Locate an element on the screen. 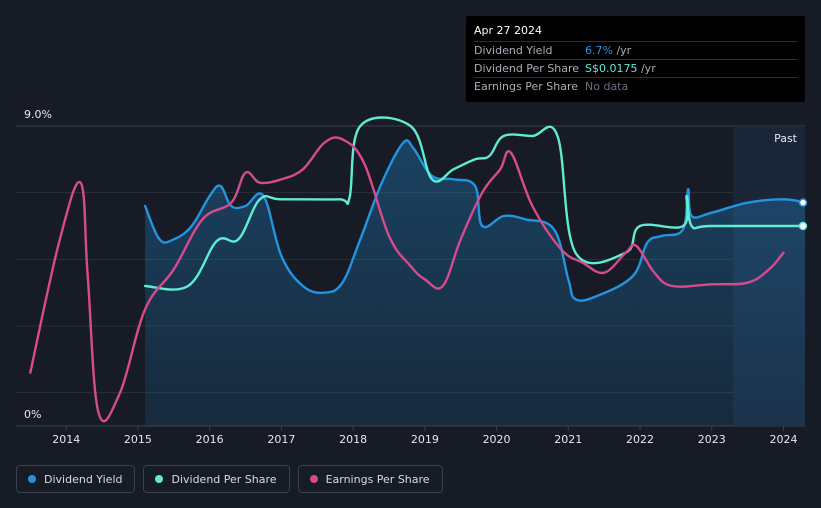  legend-label: Dividend Yield is located at coordinates (83, 479).